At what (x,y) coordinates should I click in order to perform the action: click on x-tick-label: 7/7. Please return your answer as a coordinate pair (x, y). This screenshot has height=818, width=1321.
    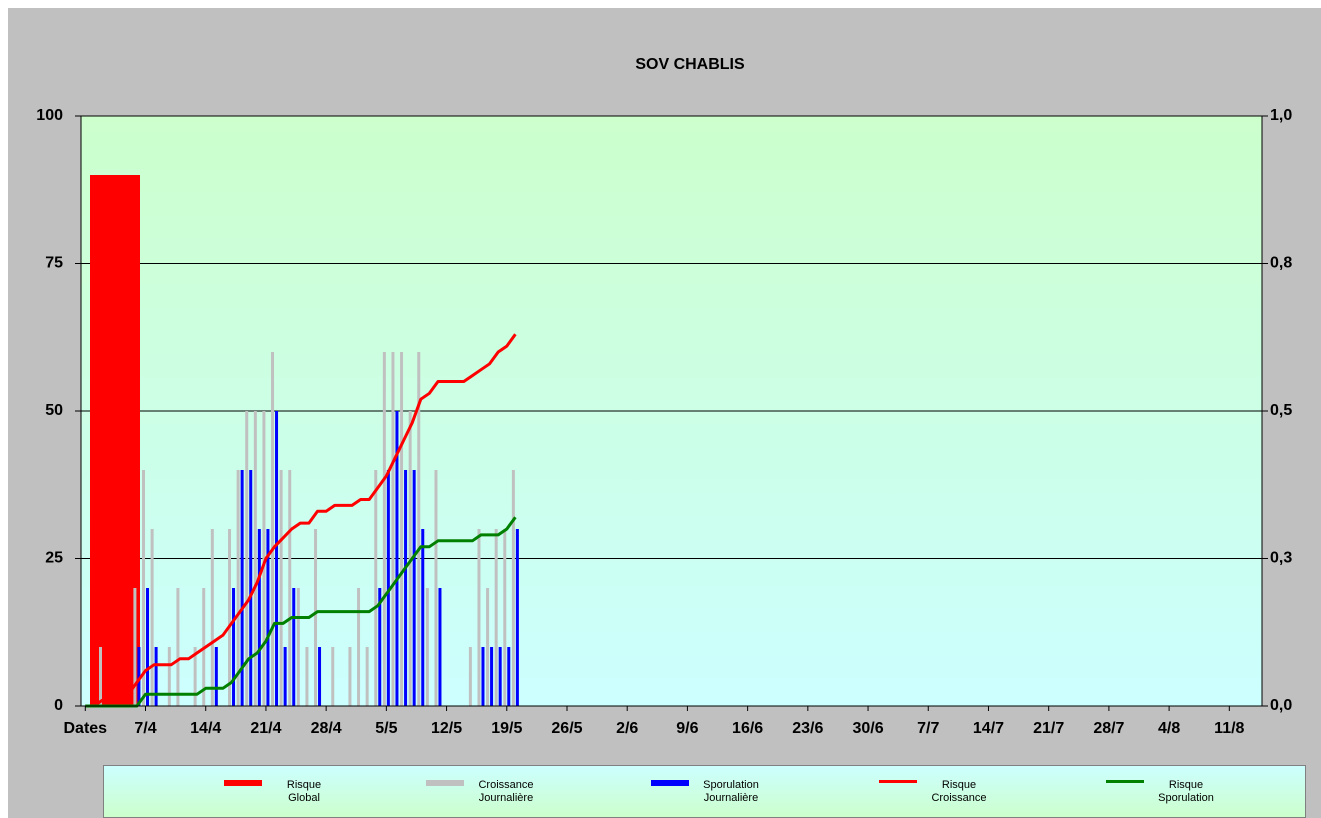
    Looking at the image, I should click on (928, 728).